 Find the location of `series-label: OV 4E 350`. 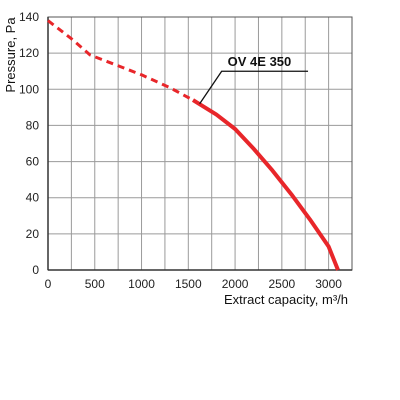

series-label: OV 4E 350 is located at coordinates (260, 61).